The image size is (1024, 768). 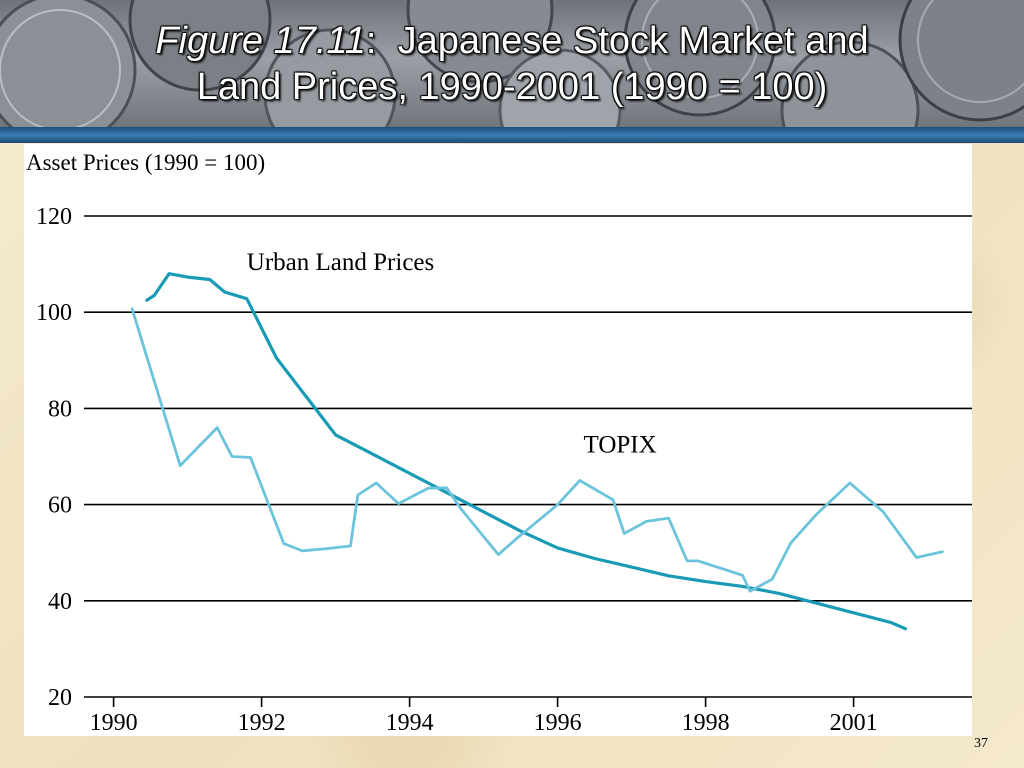 What do you see at coordinates (145, 162) in the screenshot?
I see `y-axis-label: Asset Prices (1990 = 100)` at bounding box center [145, 162].